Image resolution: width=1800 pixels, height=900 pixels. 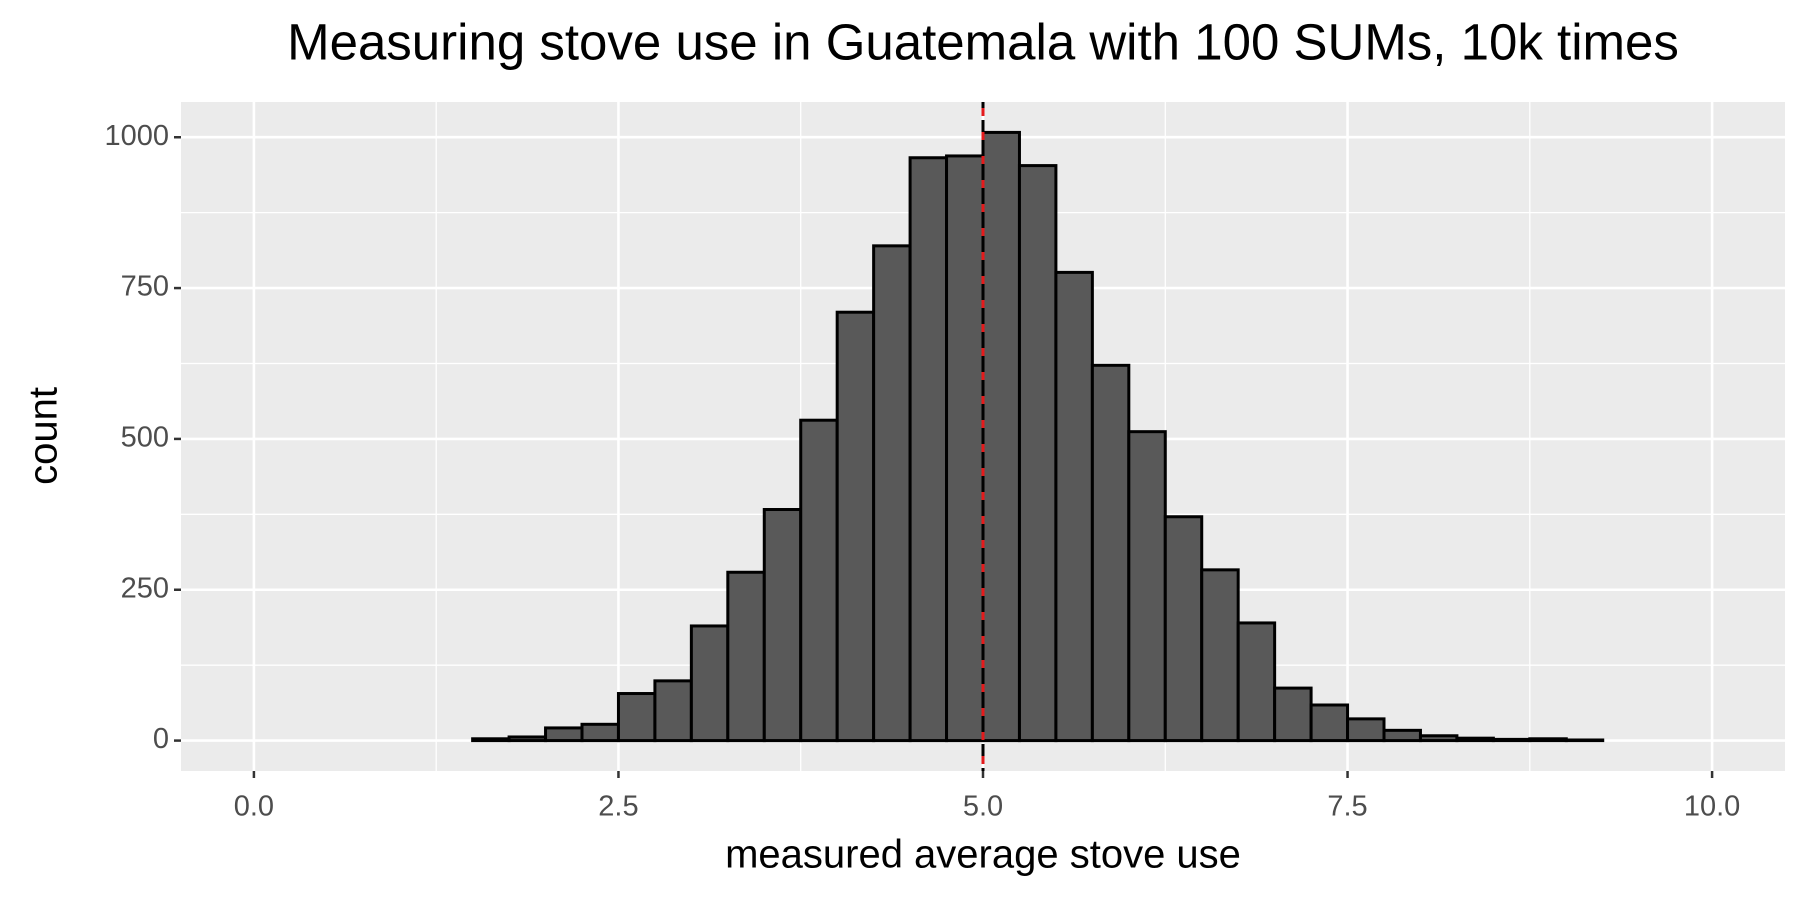 I want to click on x-tick-label: 2.5, so click(x=618, y=807).